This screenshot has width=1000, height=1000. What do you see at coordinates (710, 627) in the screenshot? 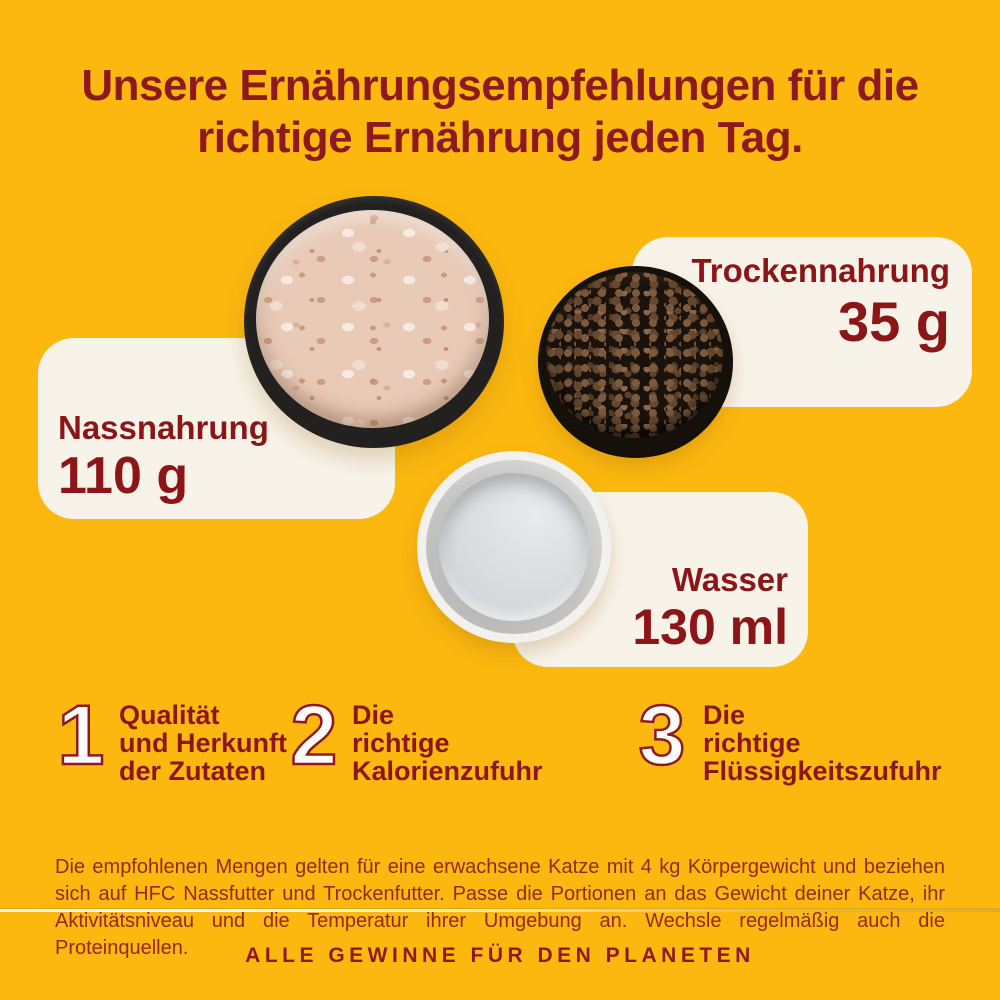
I see `water-amount: 130 ml` at bounding box center [710, 627].